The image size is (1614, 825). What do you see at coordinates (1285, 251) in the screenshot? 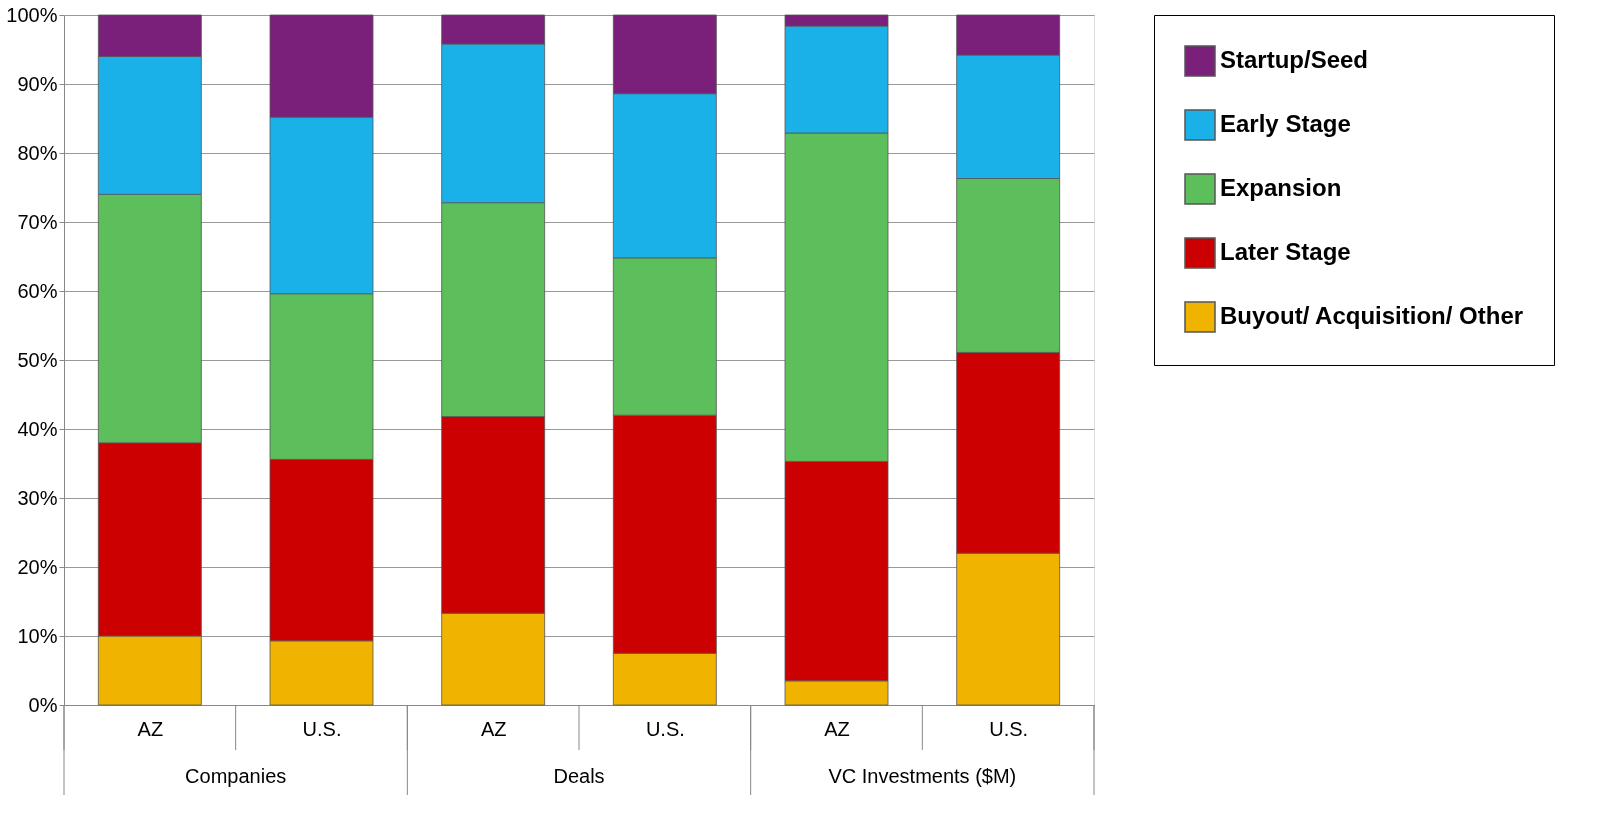
I see `legend-label: Later Stage` at bounding box center [1285, 251].